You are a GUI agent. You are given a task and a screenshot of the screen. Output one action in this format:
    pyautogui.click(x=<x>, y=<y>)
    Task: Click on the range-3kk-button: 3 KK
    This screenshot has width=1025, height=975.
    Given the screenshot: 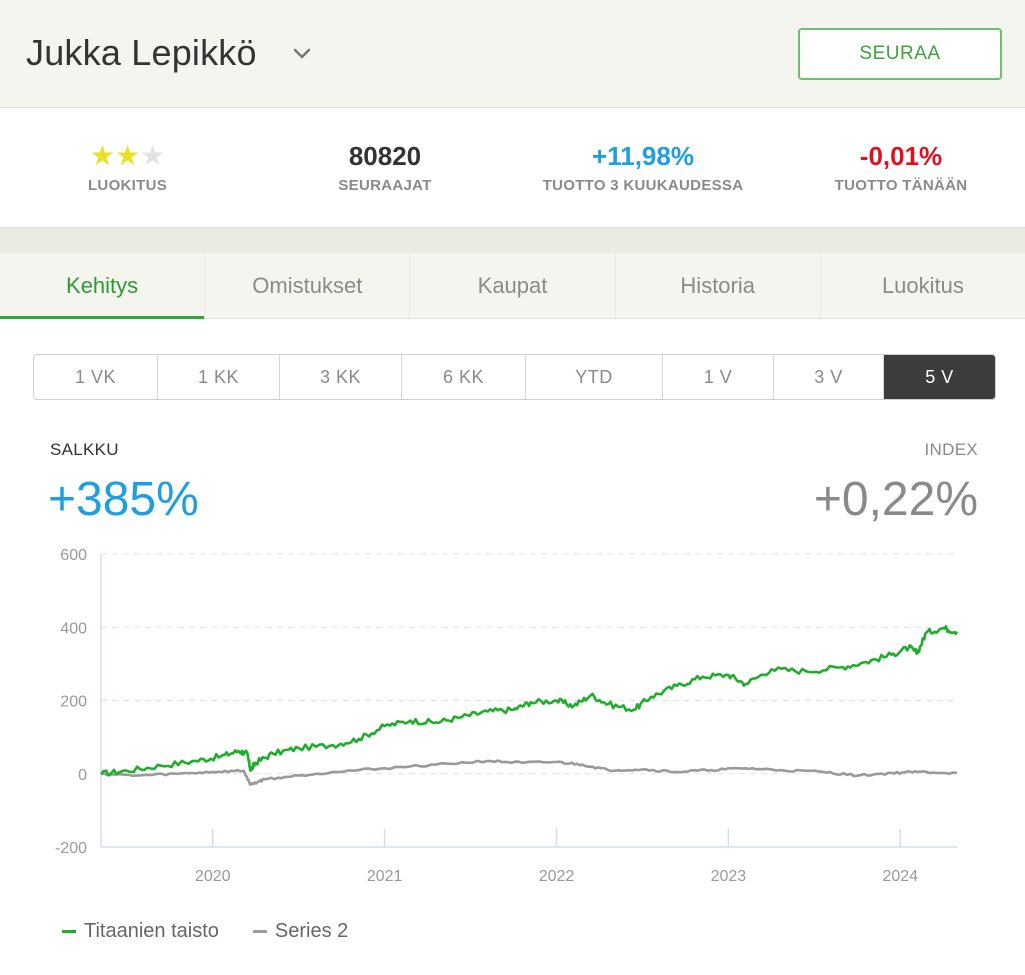 What is the action you would take?
    pyautogui.click(x=341, y=377)
    